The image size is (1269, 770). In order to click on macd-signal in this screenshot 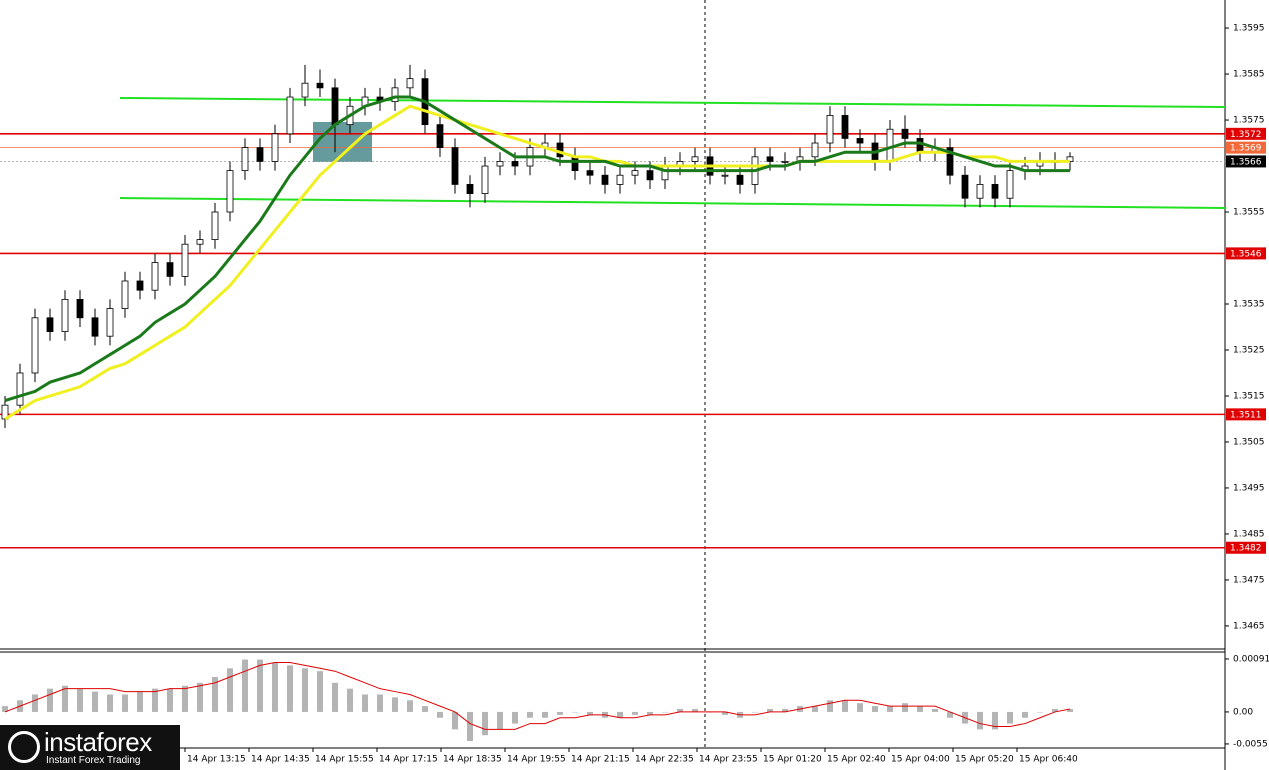, I will do `click(537, 695)`.